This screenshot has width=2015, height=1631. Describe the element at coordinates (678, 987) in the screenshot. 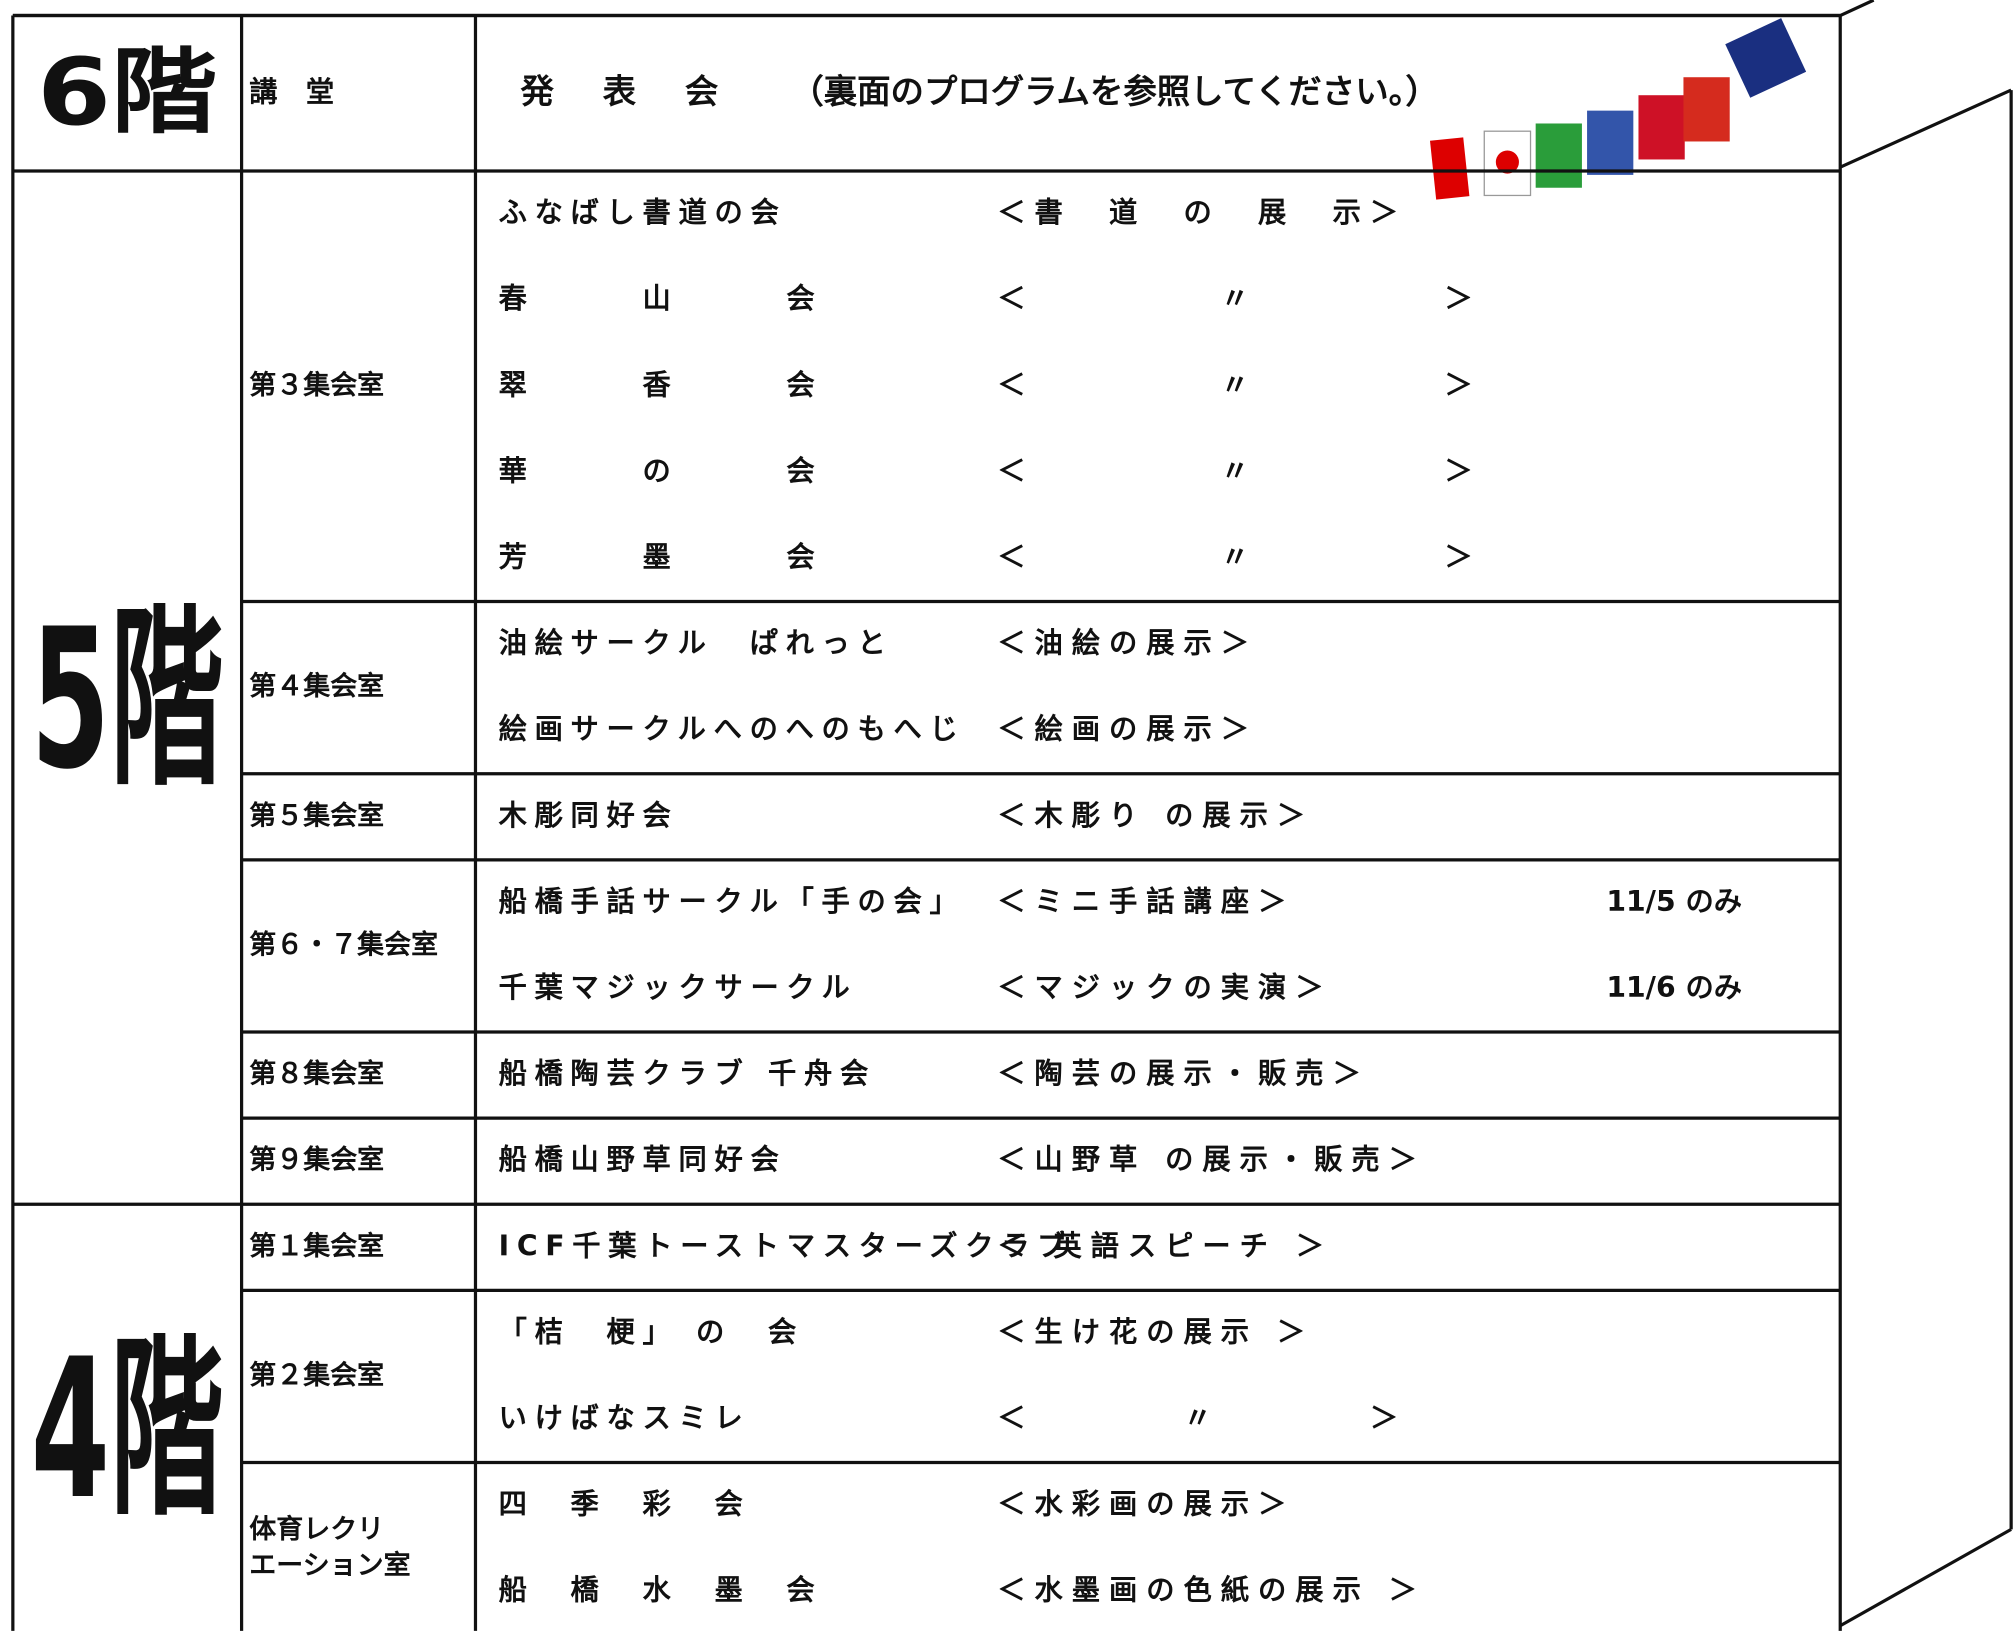

I see `group-name: 千葉マジックサークル` at that location.